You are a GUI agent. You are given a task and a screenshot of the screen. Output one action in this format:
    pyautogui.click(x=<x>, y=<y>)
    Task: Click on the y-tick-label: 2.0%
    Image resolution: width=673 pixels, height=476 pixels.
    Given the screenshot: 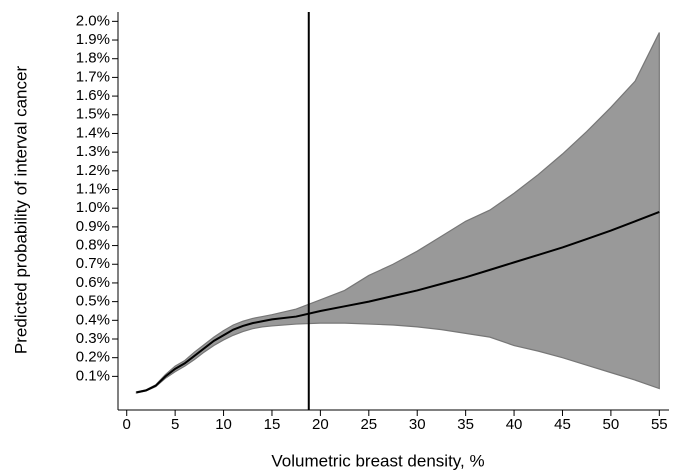 What is the action you would take?
    pyautogui.click(x=93, y=20)
    